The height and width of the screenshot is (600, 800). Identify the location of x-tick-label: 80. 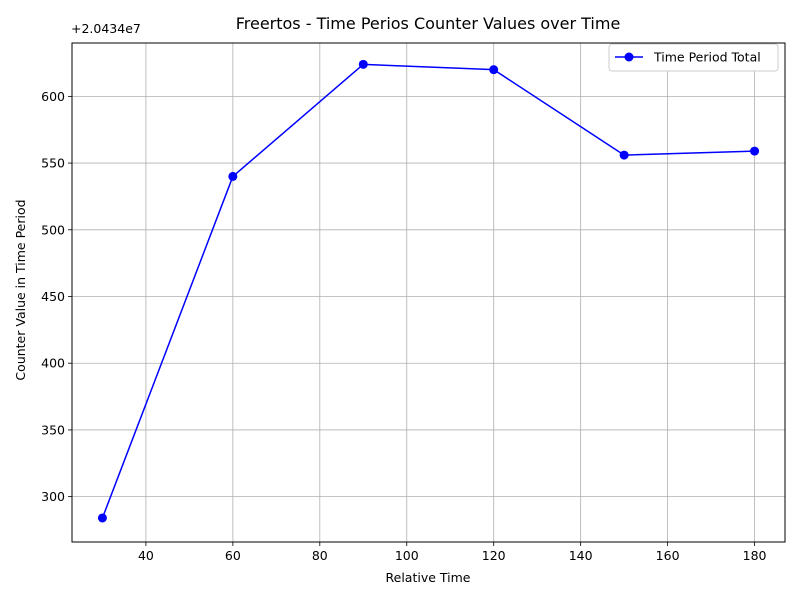
(320, 555).